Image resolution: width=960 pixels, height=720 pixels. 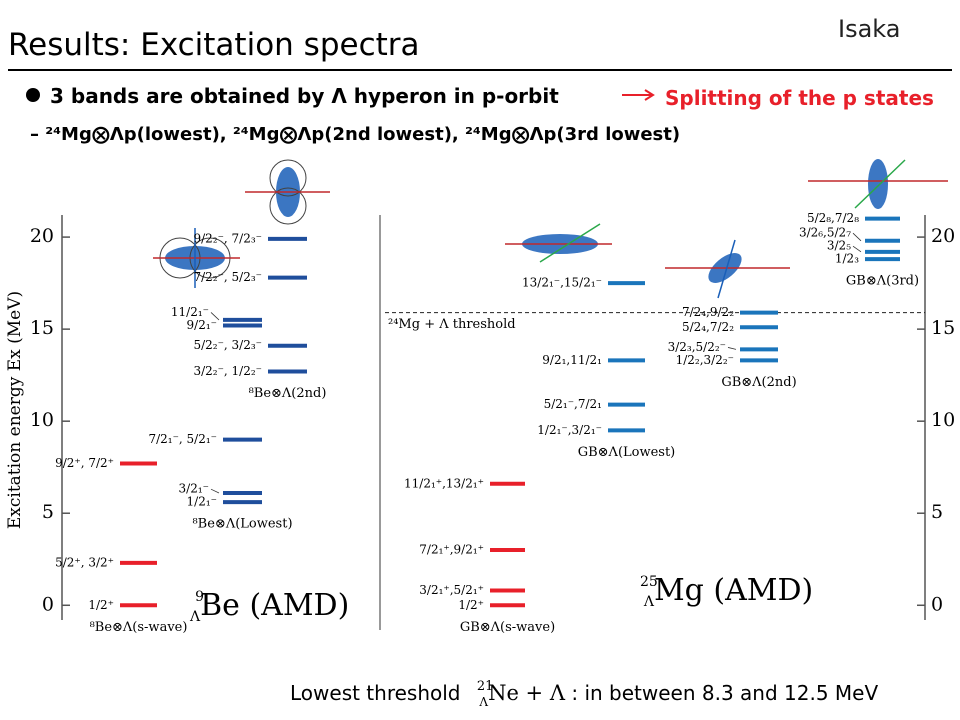 I want to click on band-label: ⁸Be⊗Λ(s-wave), so click(x=139, y=627).